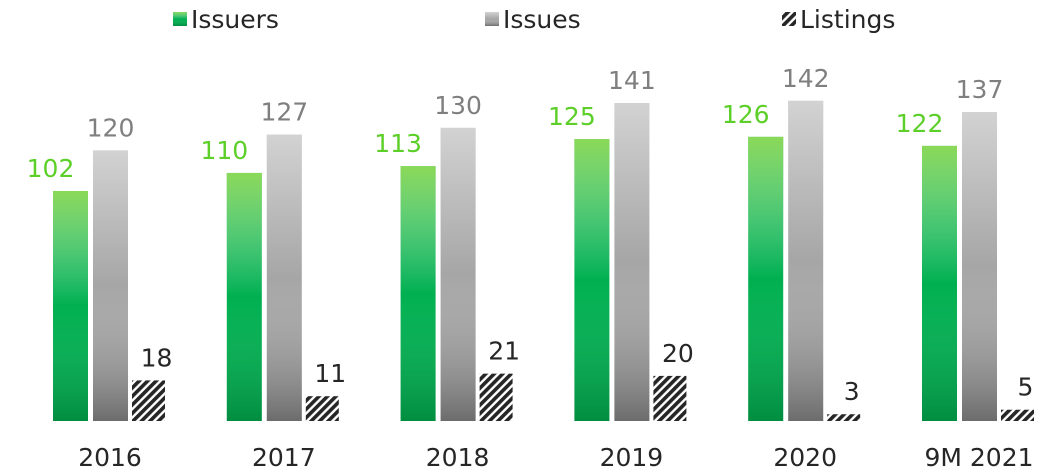  Describe the element at coordinates (920, 123) in the screenshot. I see `value-label: 122` at that location.